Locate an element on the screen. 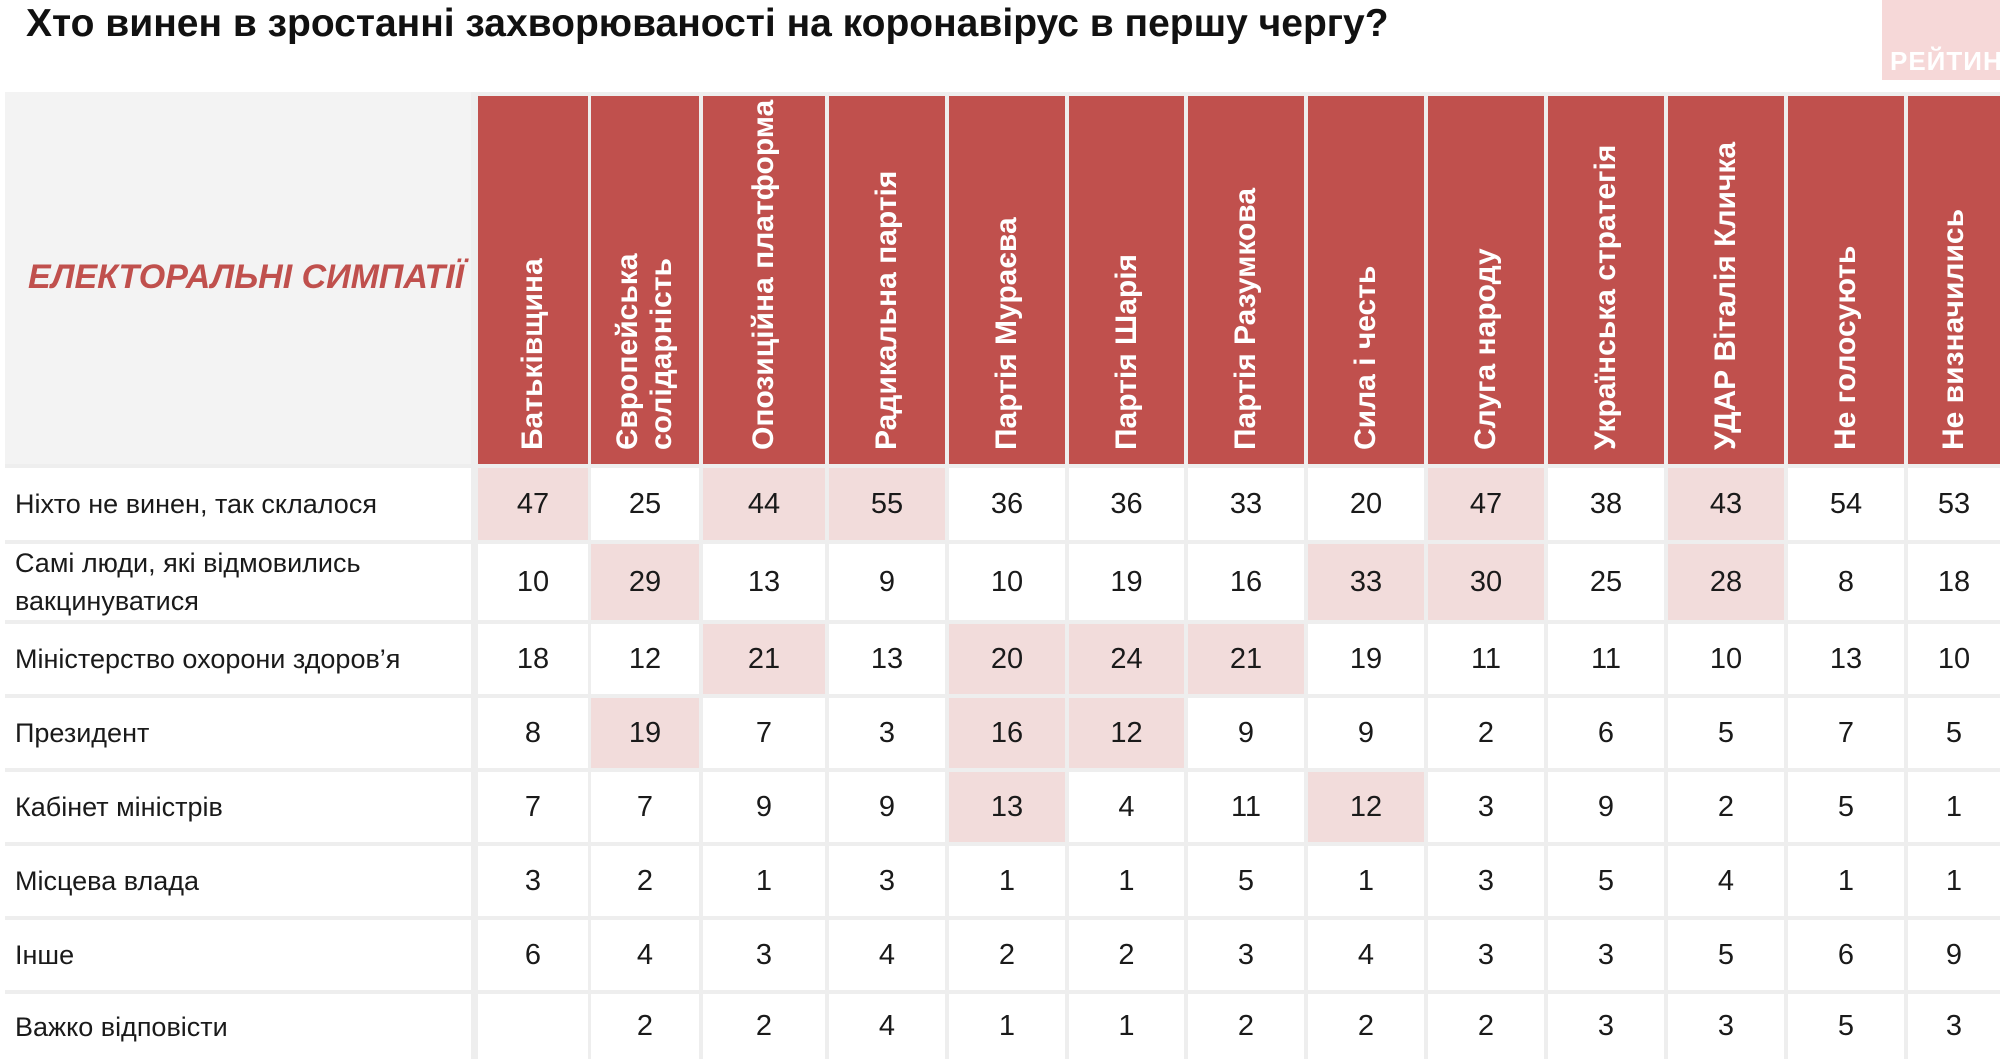  column-header-label: Сила і честь is located at coordinates (1365, 357).